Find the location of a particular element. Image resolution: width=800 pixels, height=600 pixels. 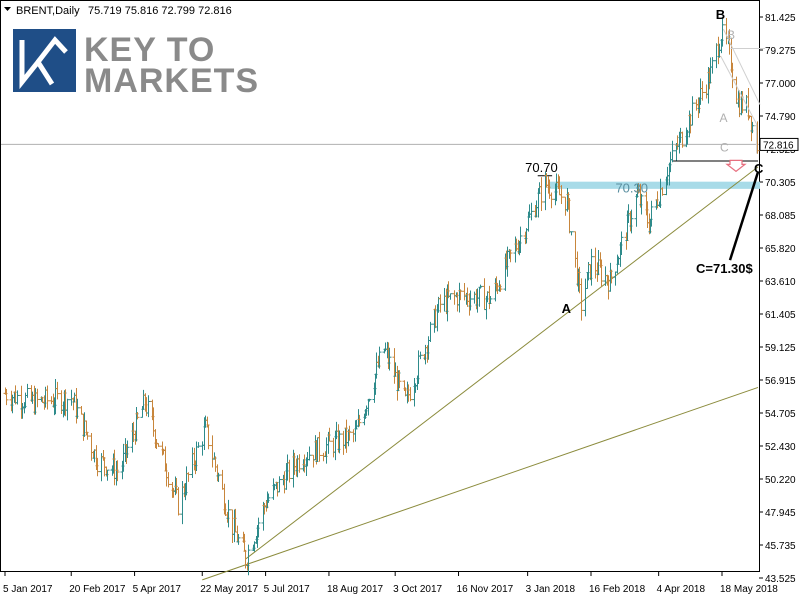

peak-level-label: 70.70 is located at coordinates (541, 167).